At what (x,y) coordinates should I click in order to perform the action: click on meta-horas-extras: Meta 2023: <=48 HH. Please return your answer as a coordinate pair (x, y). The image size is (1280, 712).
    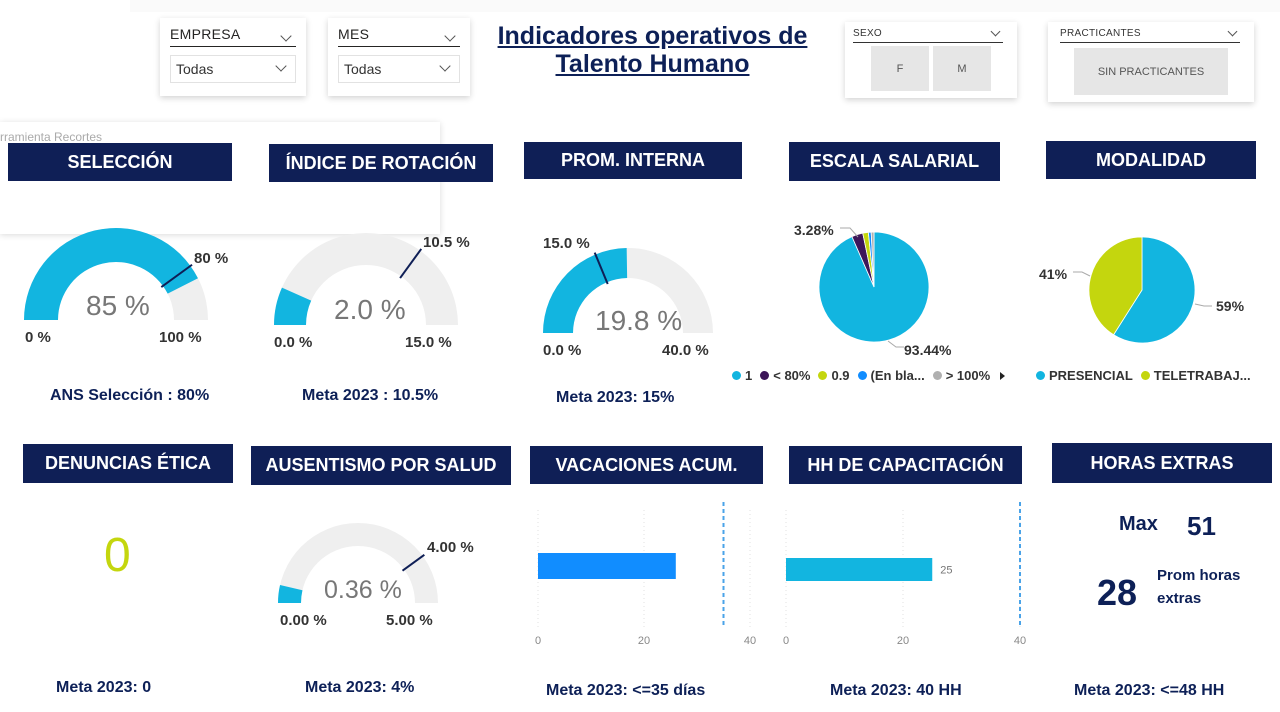
    Looking at the image, I should click on (1149, 690).